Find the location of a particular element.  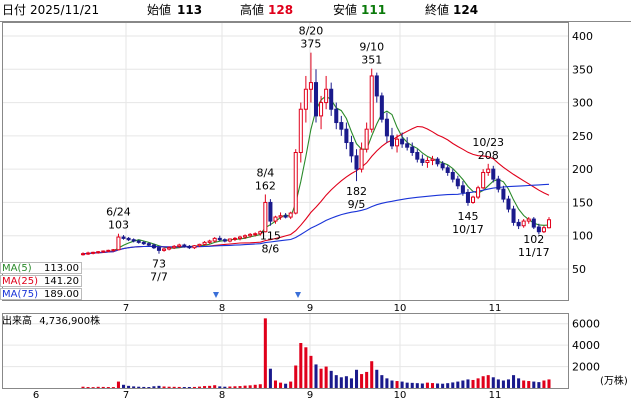

volume-unit: (万株) is located at coordinates (614, 381).